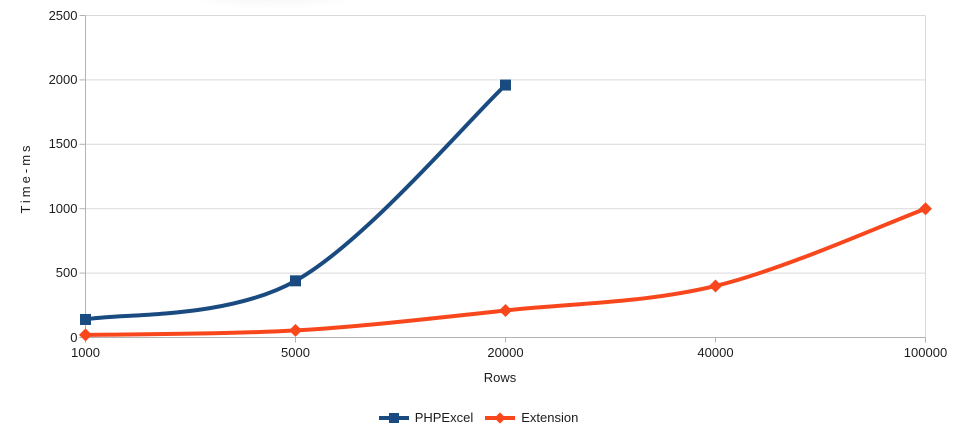 This screenshot has width=957, height=433. Describe the element at coordinates (66, 273) in the screenshot. I see `y-tick-label-500: 500` at that location.